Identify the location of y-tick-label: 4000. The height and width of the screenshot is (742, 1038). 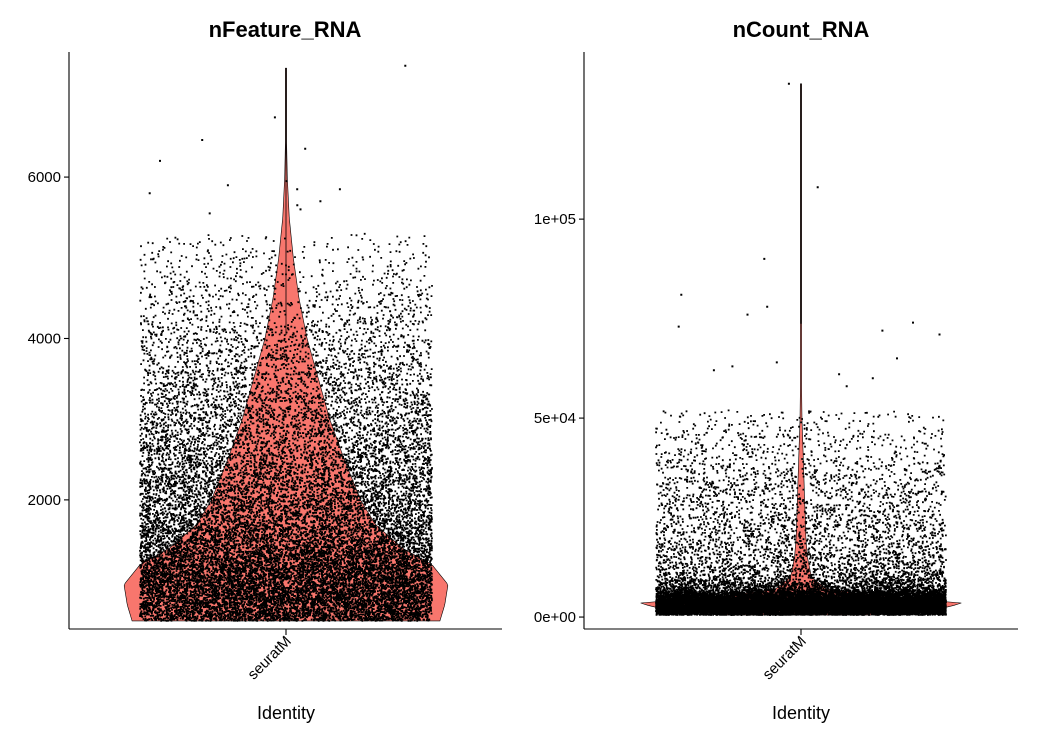
(44, 338).